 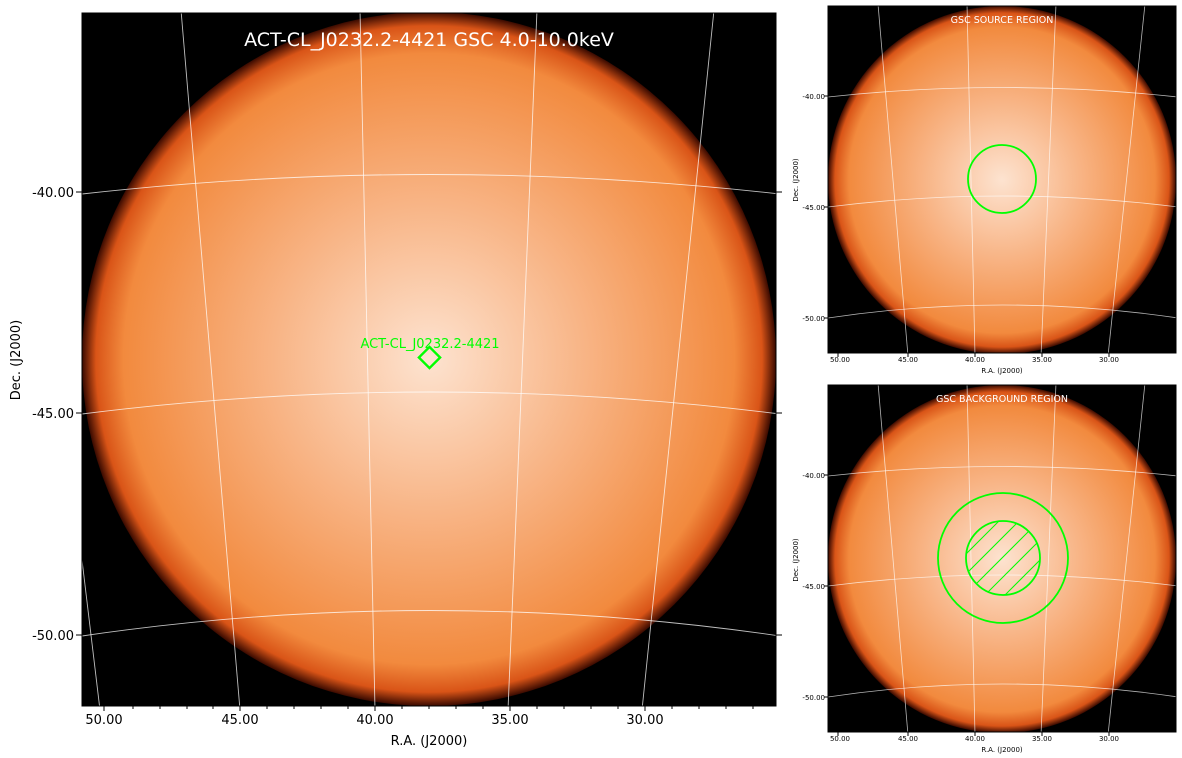 What do you see at coordinates (1002, 399) in the screenshot?
I see `panel-title: GSC BACKGROUND REGION` at bounding box center [1002, 399].